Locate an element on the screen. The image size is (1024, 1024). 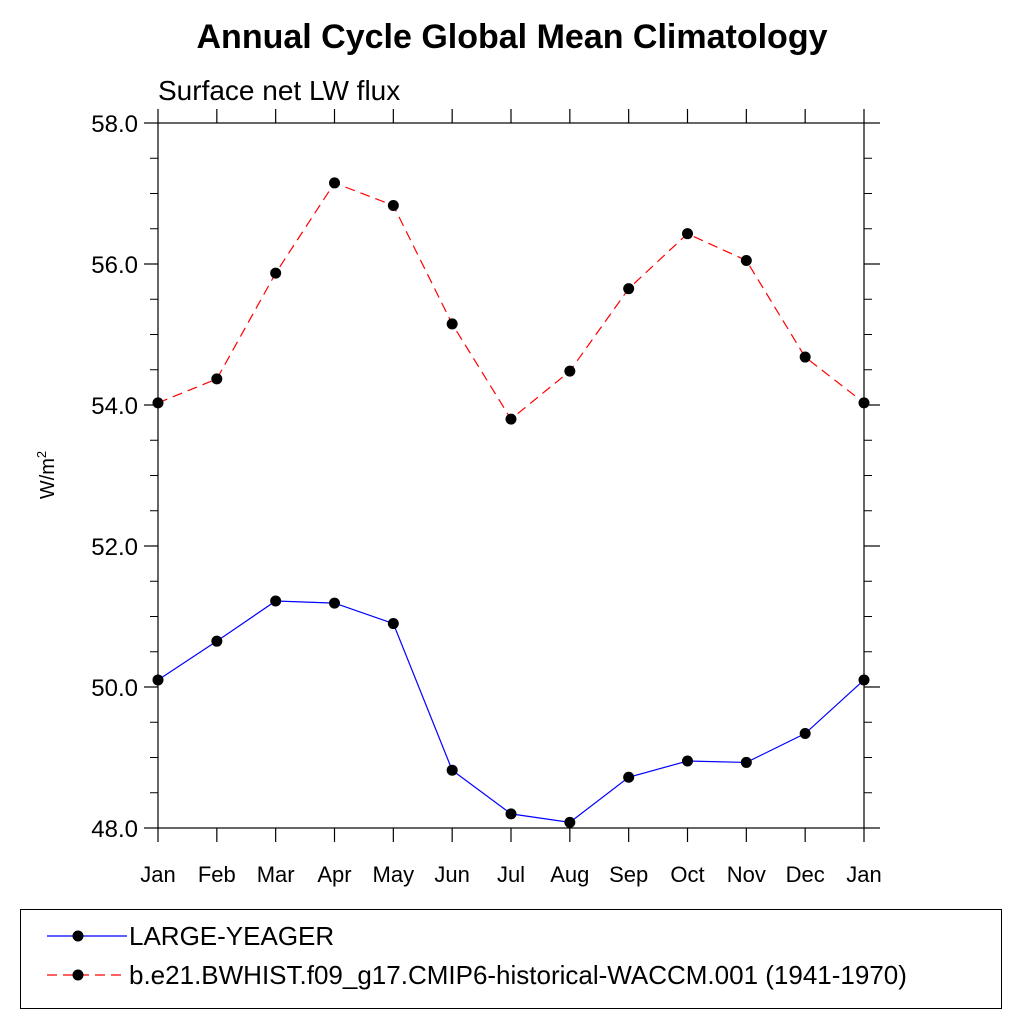
y-tick-label: 54.0 is located at coordinates (114, 406).